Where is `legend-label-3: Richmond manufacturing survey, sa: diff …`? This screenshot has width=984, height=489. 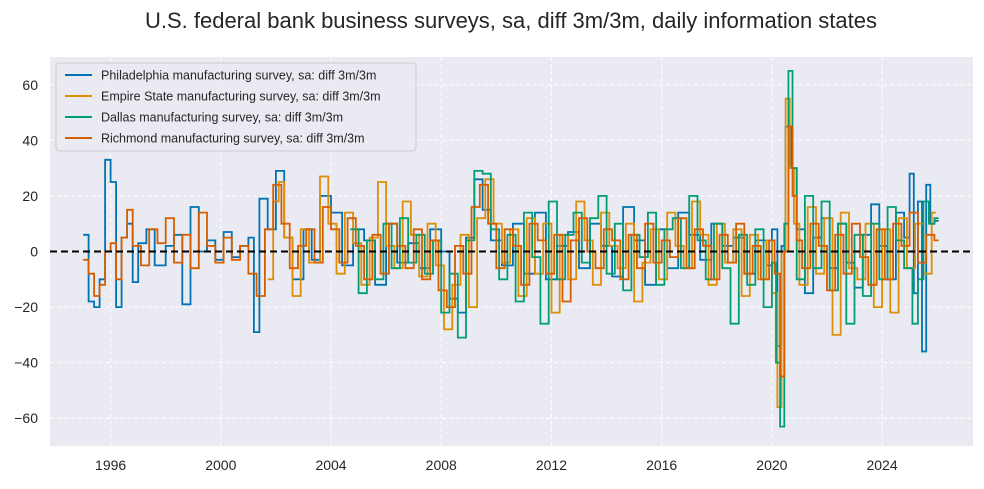 legend-label-3: Richmond manufacturing survey, sa: diff … is located at coordinates (233, 139).